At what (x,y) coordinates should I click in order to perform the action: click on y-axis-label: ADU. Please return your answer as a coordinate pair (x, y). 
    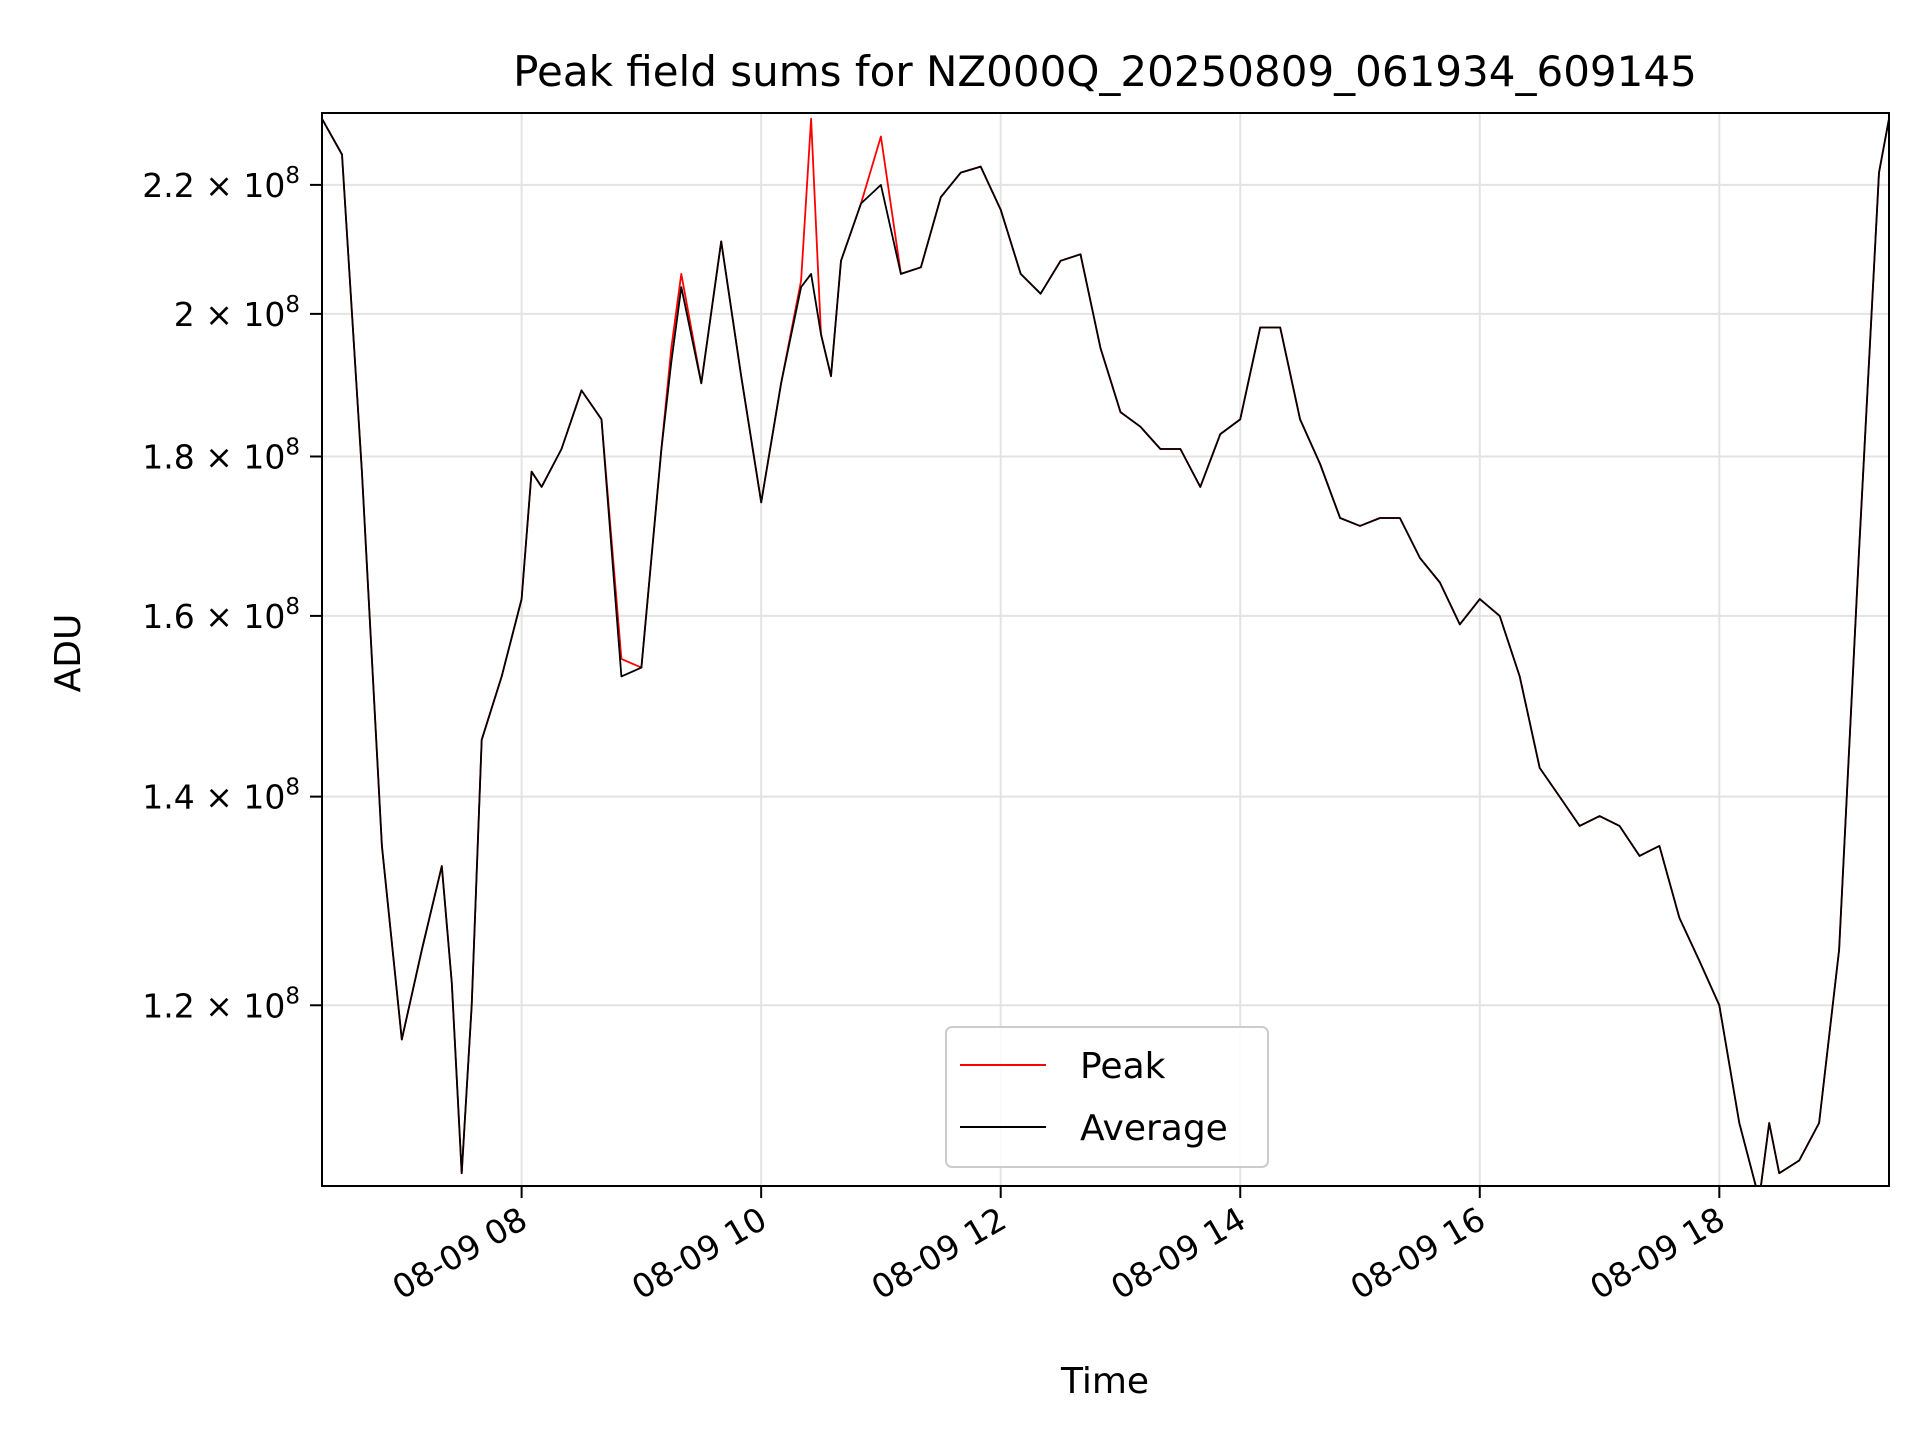
    Looking at the image, I should click on (68, 653).